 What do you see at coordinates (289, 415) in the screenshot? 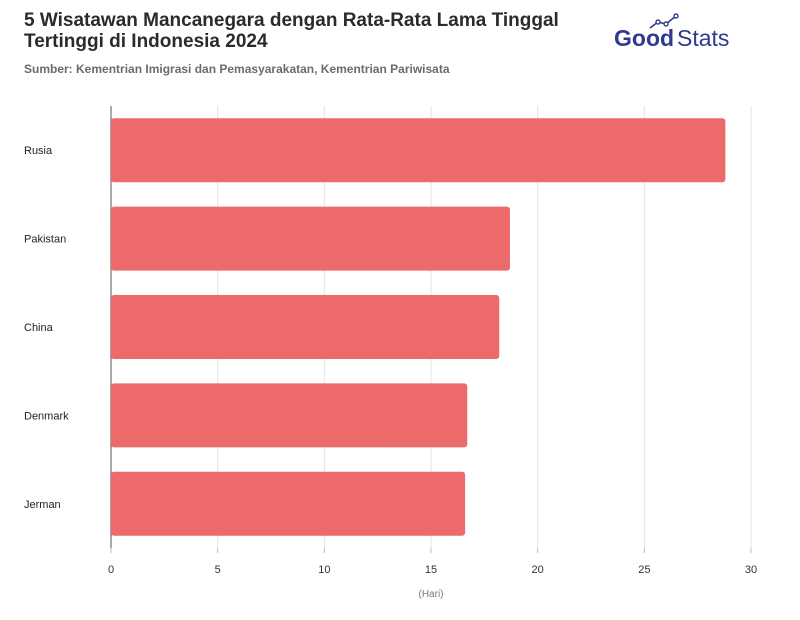
I see `bar-denmark` at bounding box center [289, 415].